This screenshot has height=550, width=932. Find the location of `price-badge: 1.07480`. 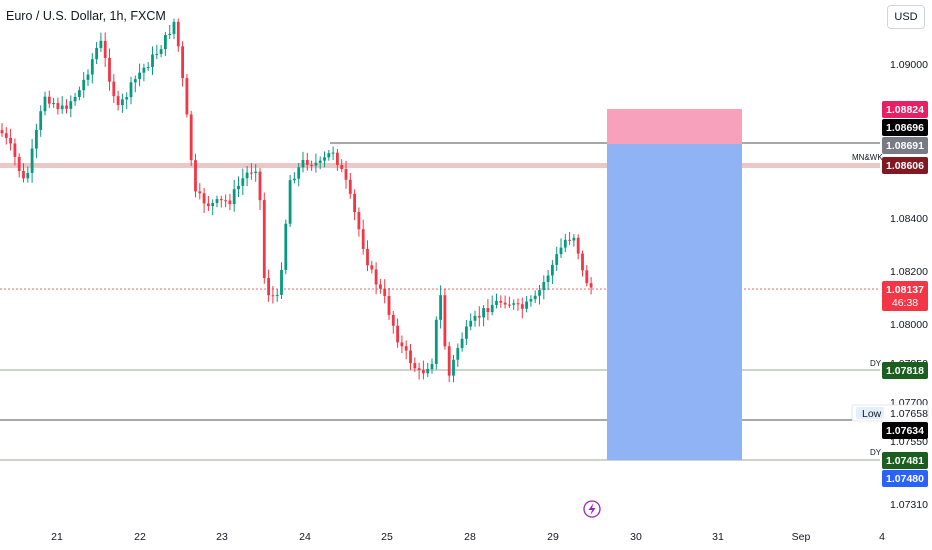

price-badge: 1.07480 is located at coordinates (905, 478).